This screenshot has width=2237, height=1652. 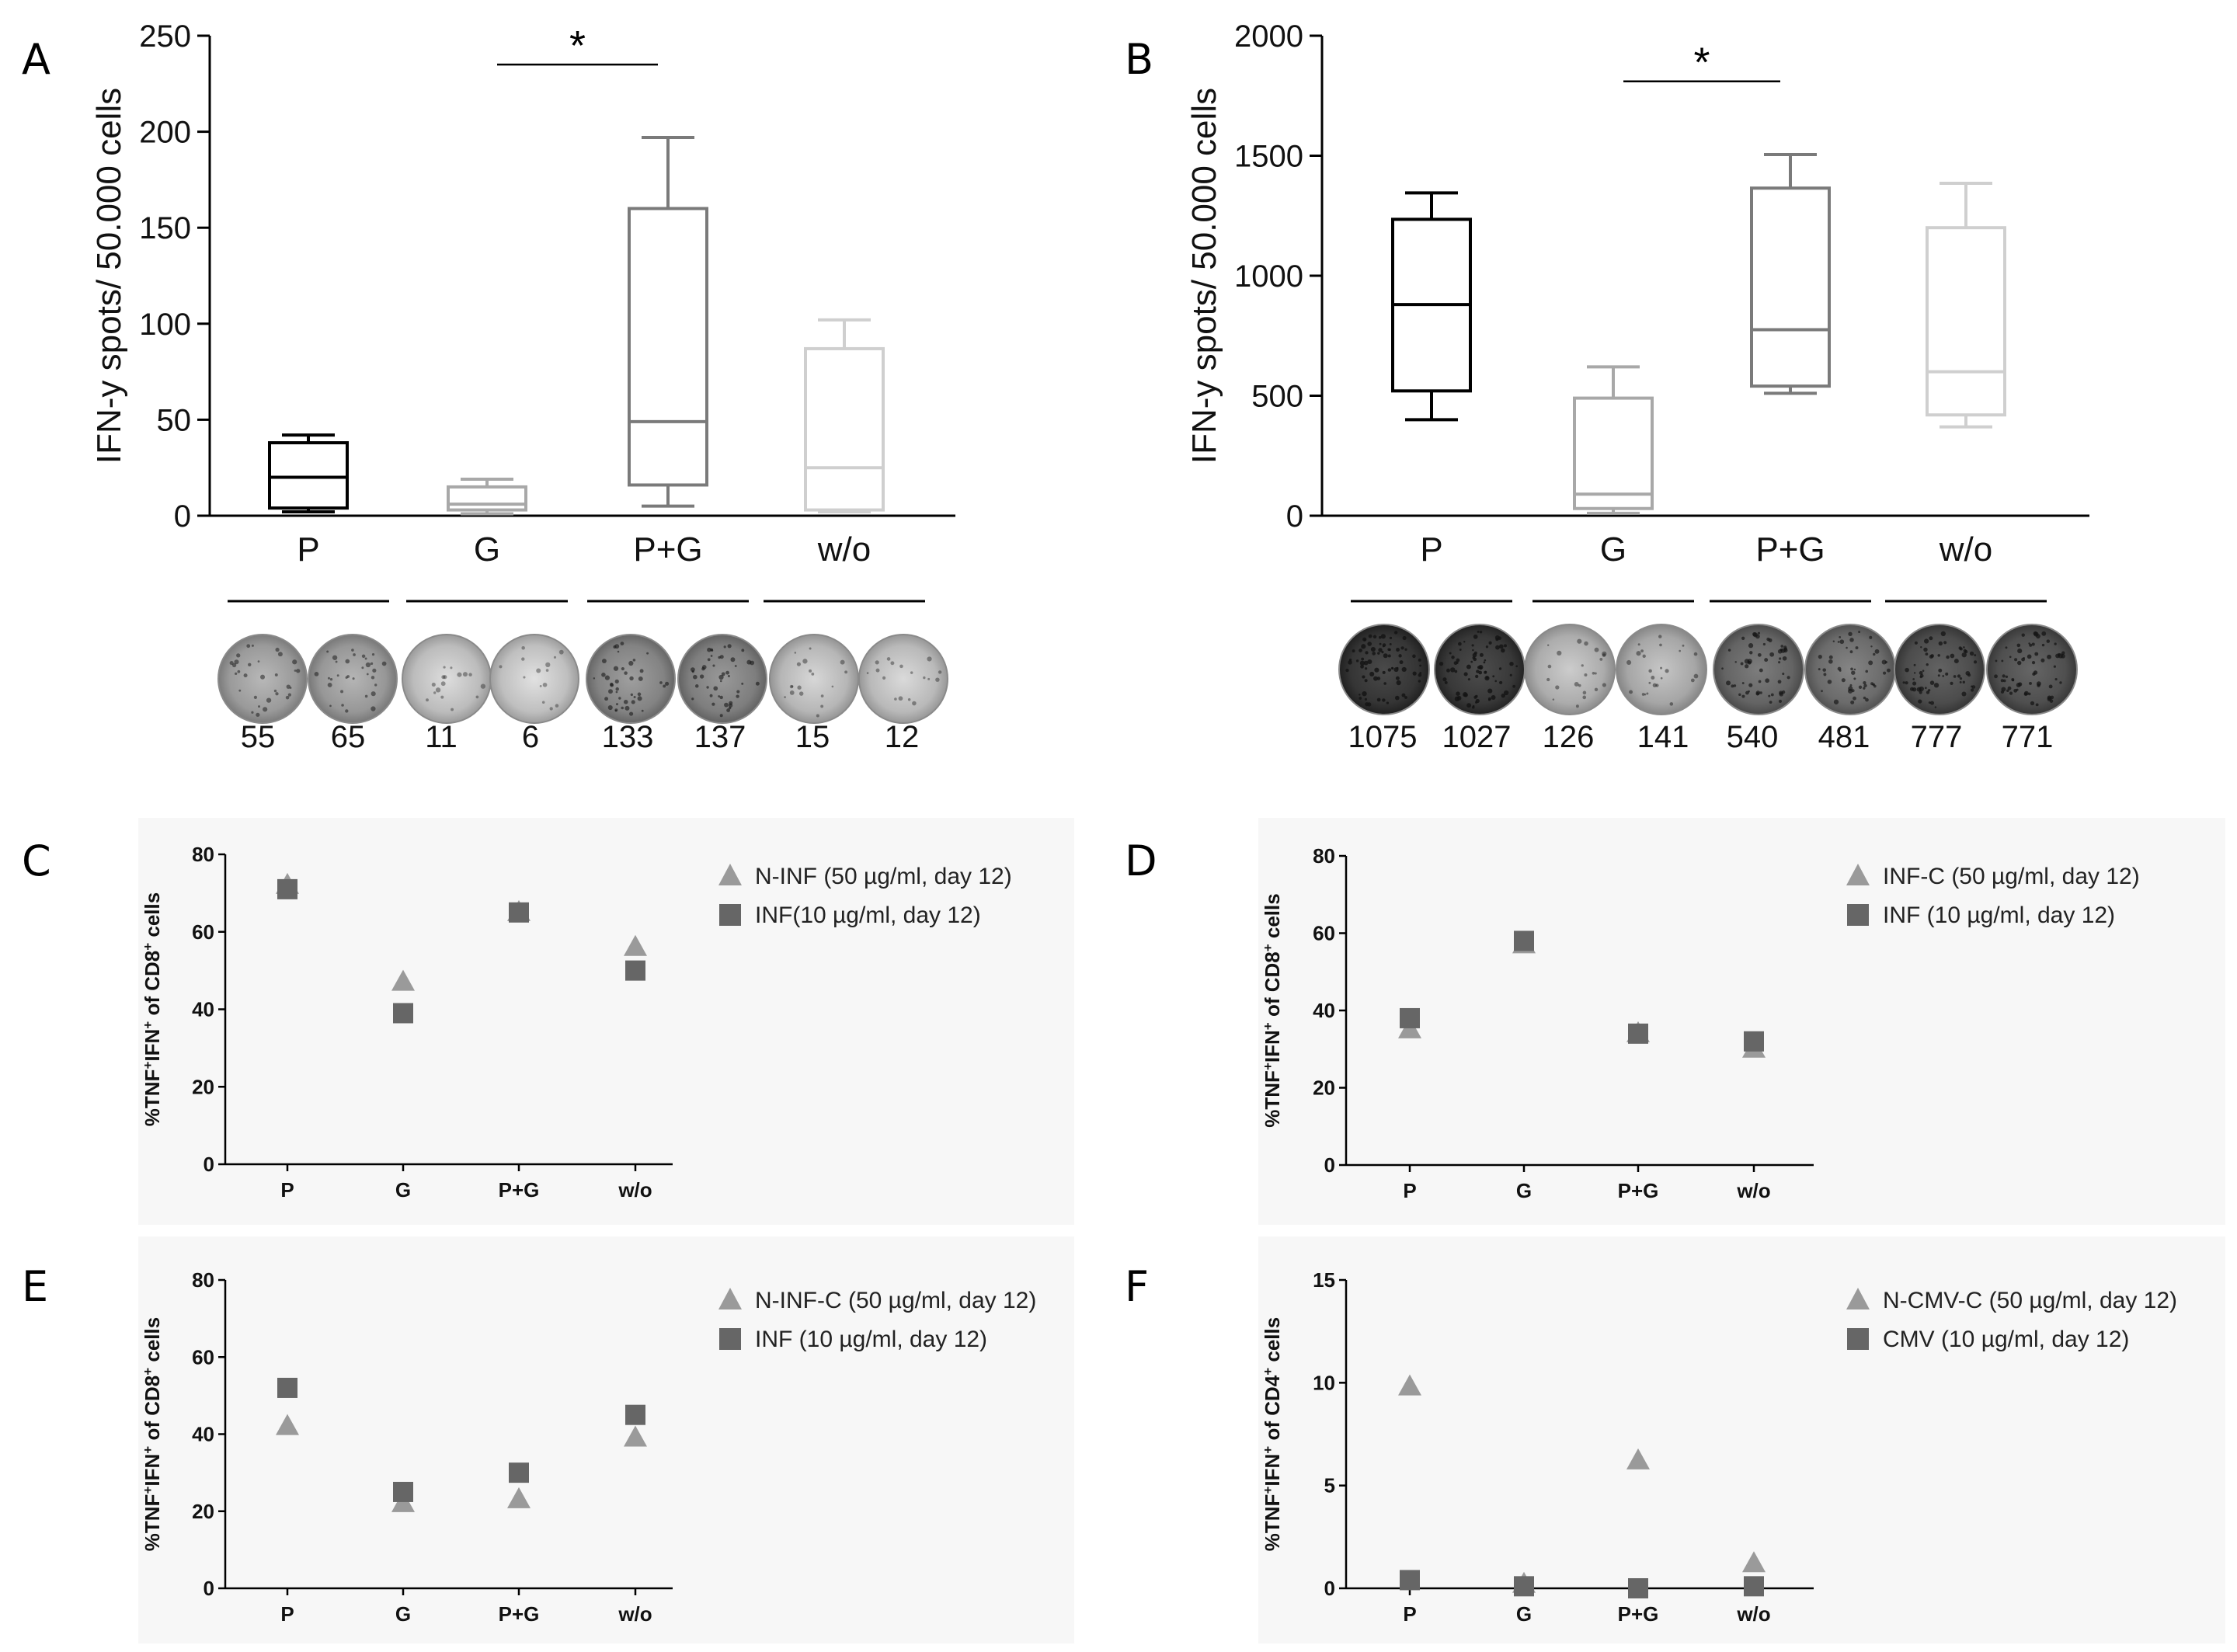 I want to click on y-axis-label-part: %TNF, so click(x=152, y=1098).